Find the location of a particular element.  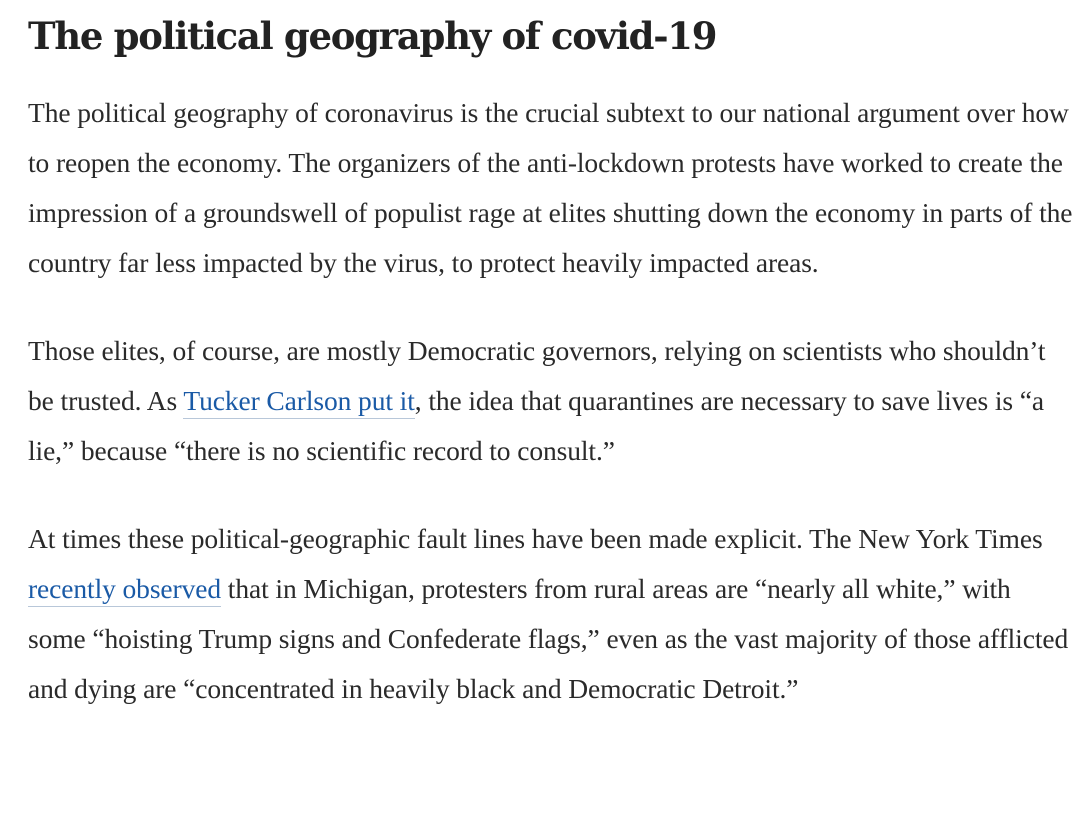

tucker-carlson-link: Tucker Carlson put it is located at coordinates (299, 402).